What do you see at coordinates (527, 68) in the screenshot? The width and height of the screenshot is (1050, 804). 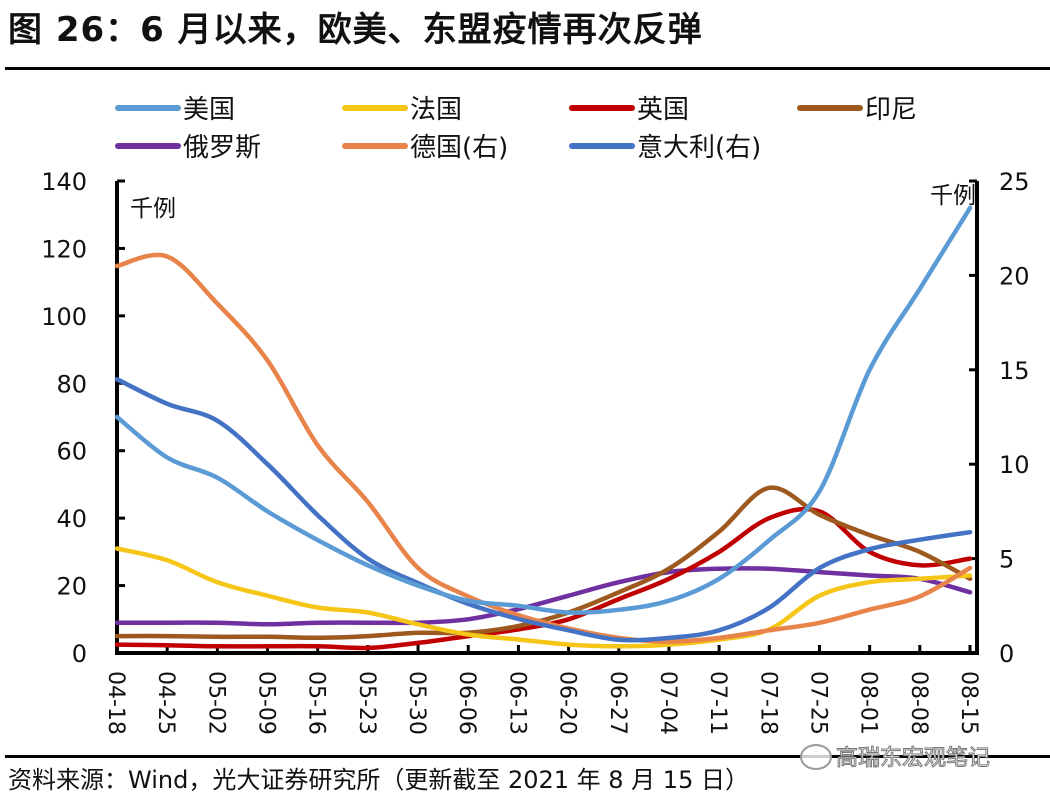 I see `top-rule` at bounding box center [527, 68].